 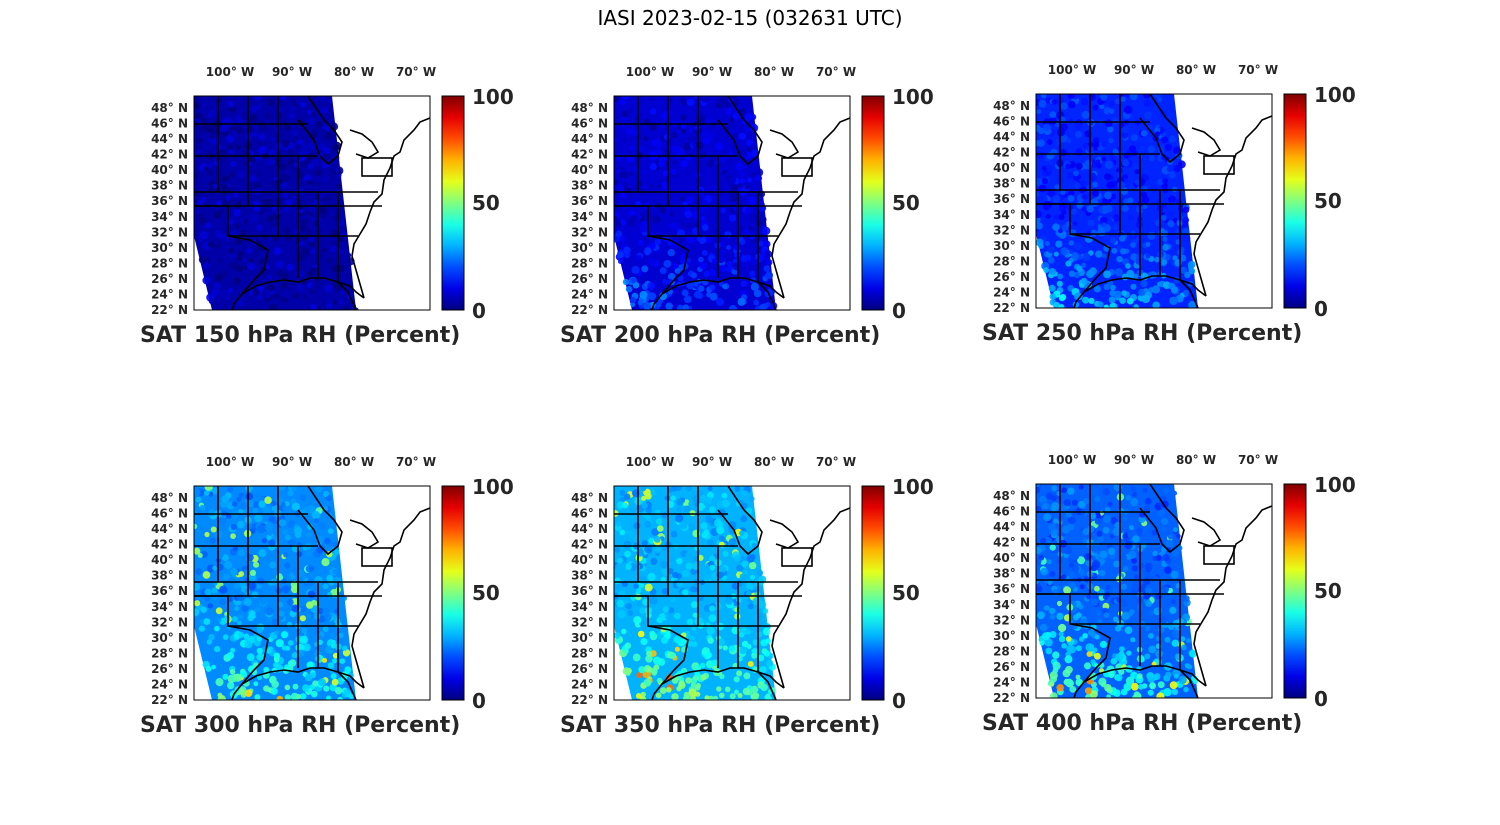 What do you see at coordinates (1011, 527) in the screenshot?
I see `latitude-tick-label: 44° N` at bounding box center [1011, 527].